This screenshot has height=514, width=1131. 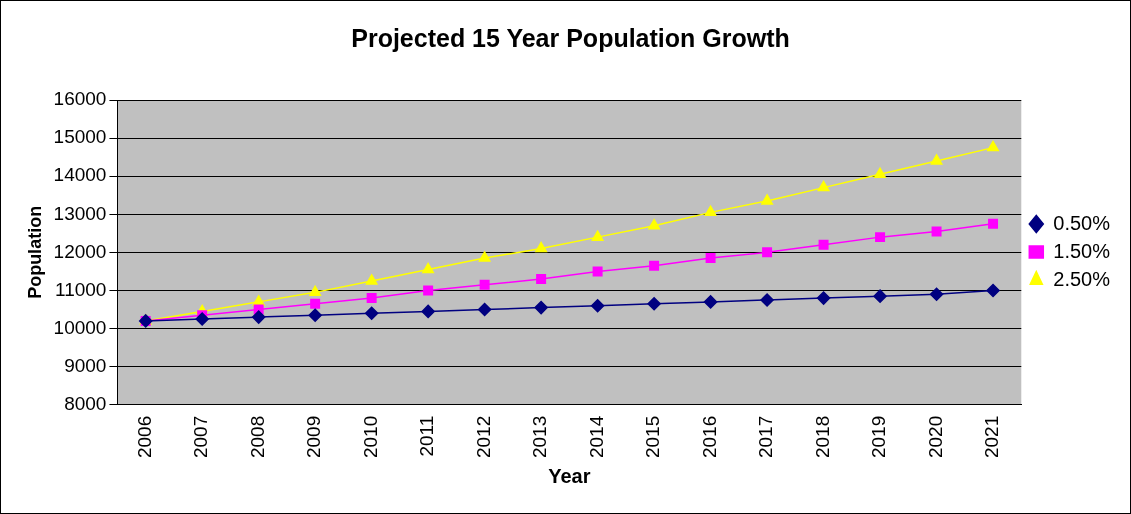 I want to click on chart-title: Projected 15 Year Population Growth, so click(x=570, y=37).